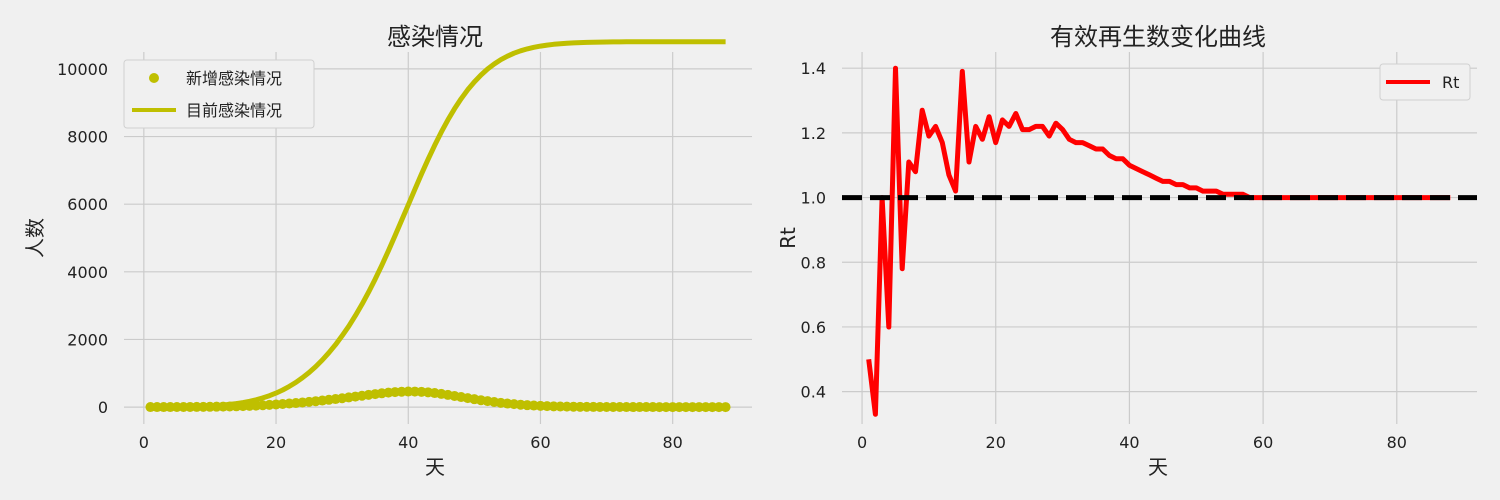 The width and height of the screenshot is (1500, 500). Describe the element at coordinates (408, 442) in the screenshot. I see `infection-x-tick-label: 40` at that location.